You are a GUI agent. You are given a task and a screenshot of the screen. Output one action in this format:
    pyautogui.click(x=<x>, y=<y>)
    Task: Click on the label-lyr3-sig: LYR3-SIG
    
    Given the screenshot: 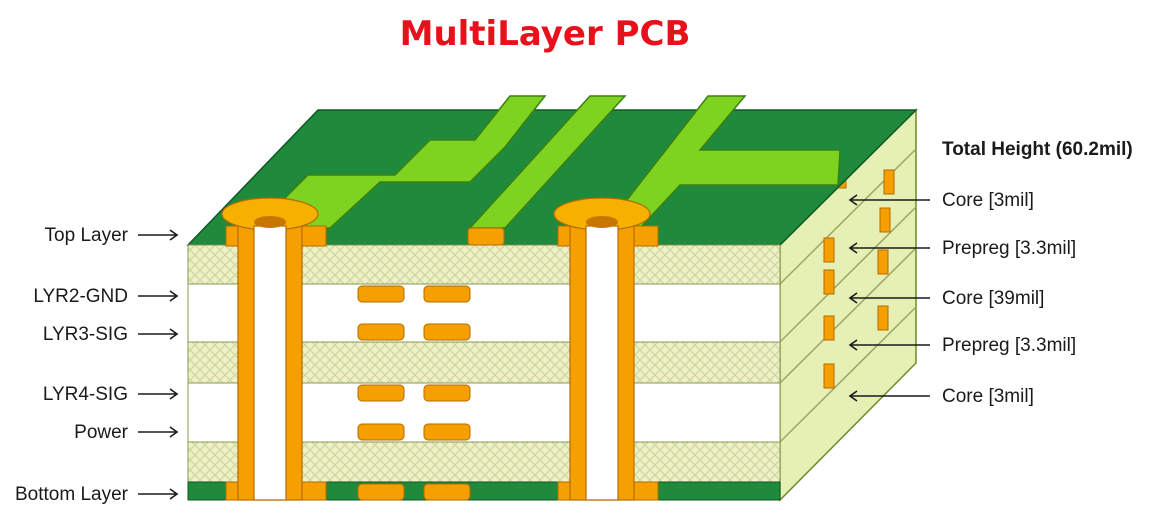 What is the action you would take?
    pyautogui.click(x=85, y=334)
    